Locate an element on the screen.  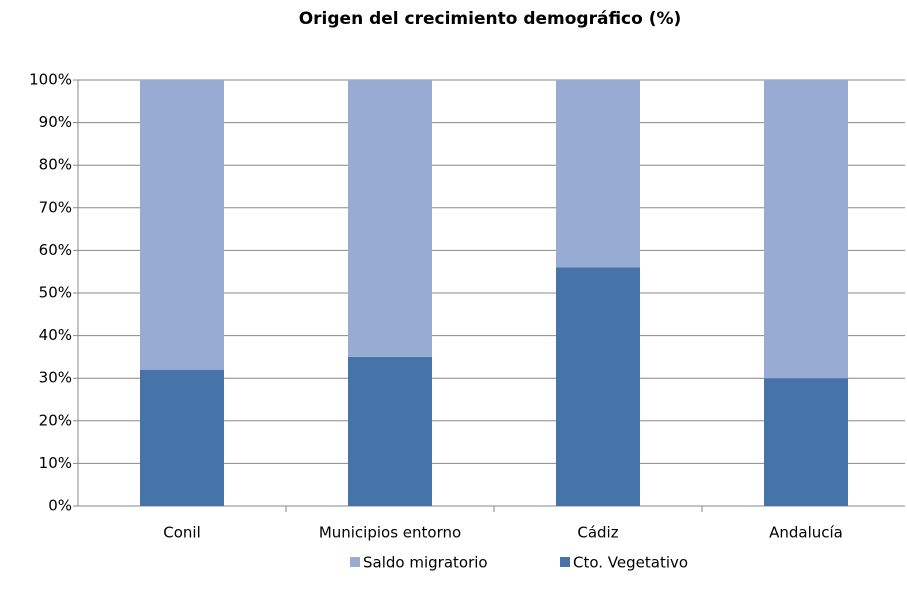
y-tick-label: 0% is located at coordinates (60, 506).